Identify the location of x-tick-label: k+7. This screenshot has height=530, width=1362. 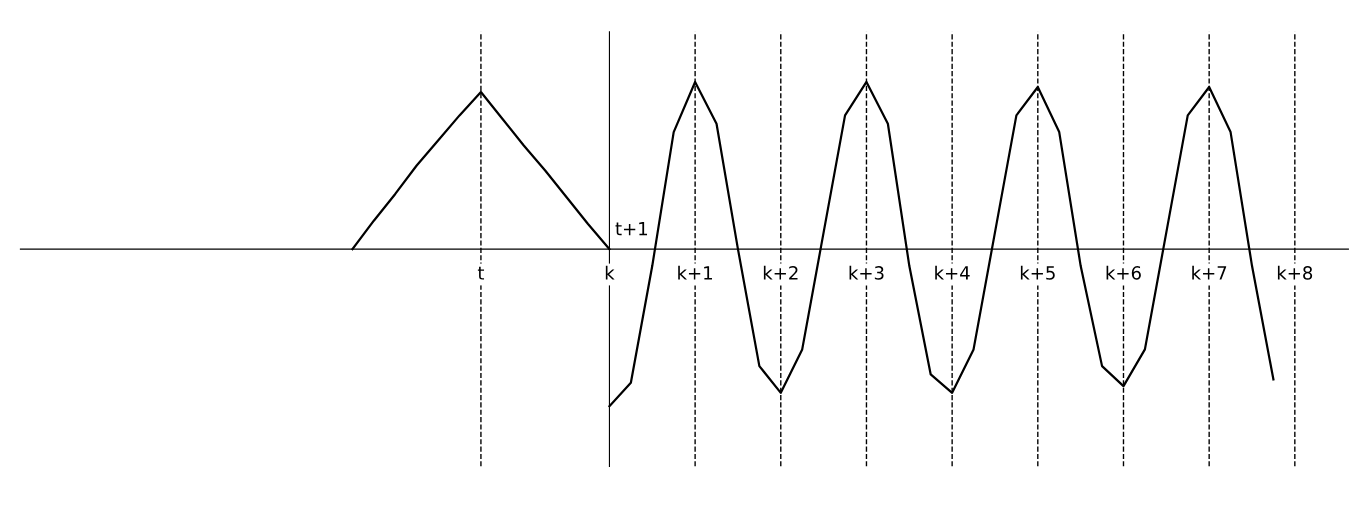
(1209, 272).